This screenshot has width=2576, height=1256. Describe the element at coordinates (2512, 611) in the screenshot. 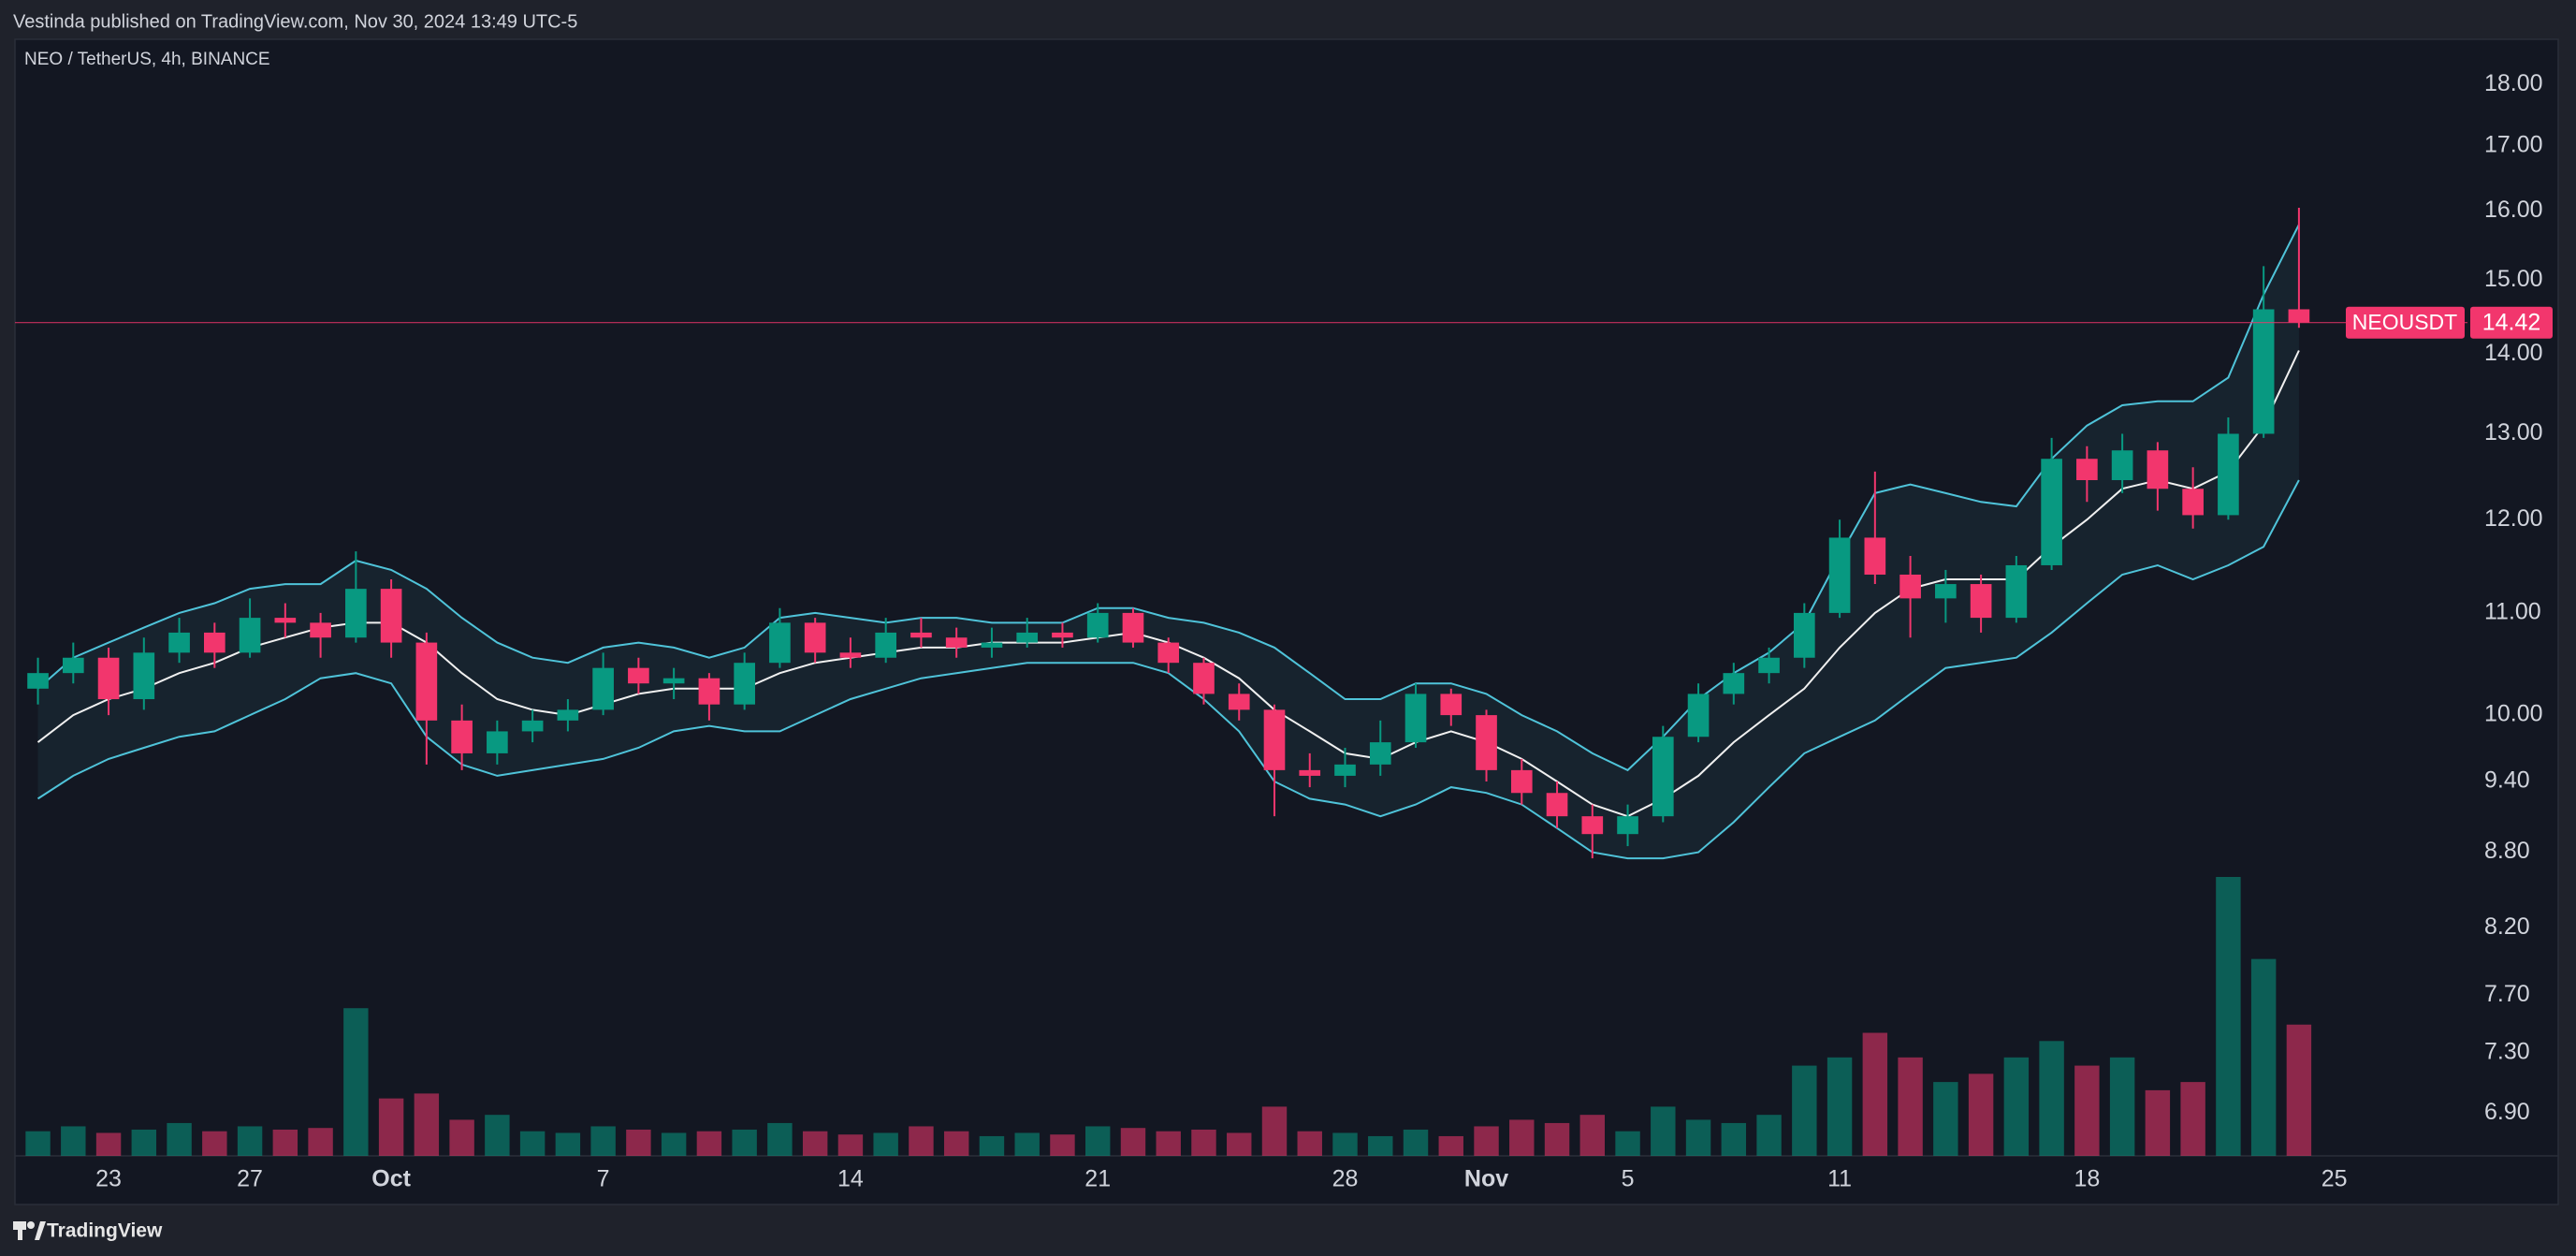

I see `y-tick-label: 11.00` at that location.